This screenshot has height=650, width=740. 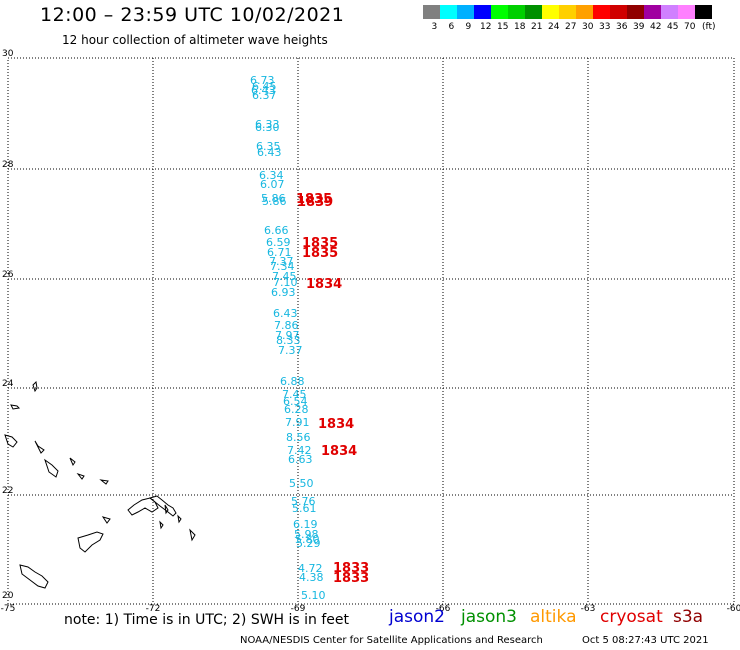 What do you see at coordinates (282, 266) in the screenshot?
I see `swh-reading: 7.34` at bounding box center [282, 266].